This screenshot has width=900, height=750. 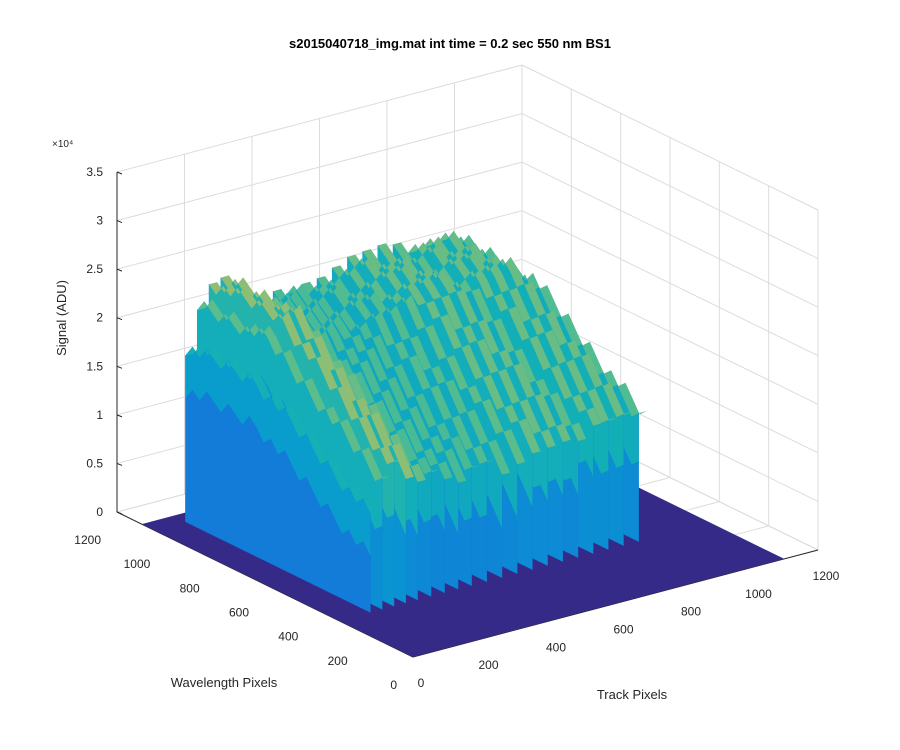 I want to click on y-tick-label: 1200, so click(x=87, y=540).